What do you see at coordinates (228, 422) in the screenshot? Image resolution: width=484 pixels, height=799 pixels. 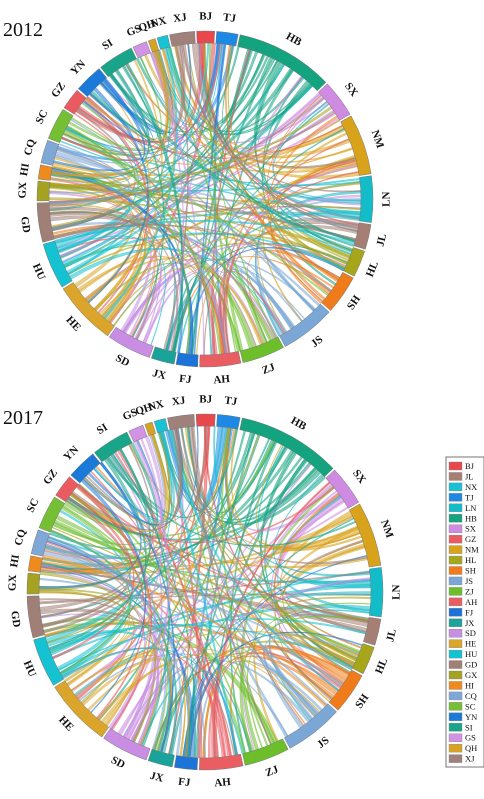 I see `arc-tj` at bounding box center [228, 422].